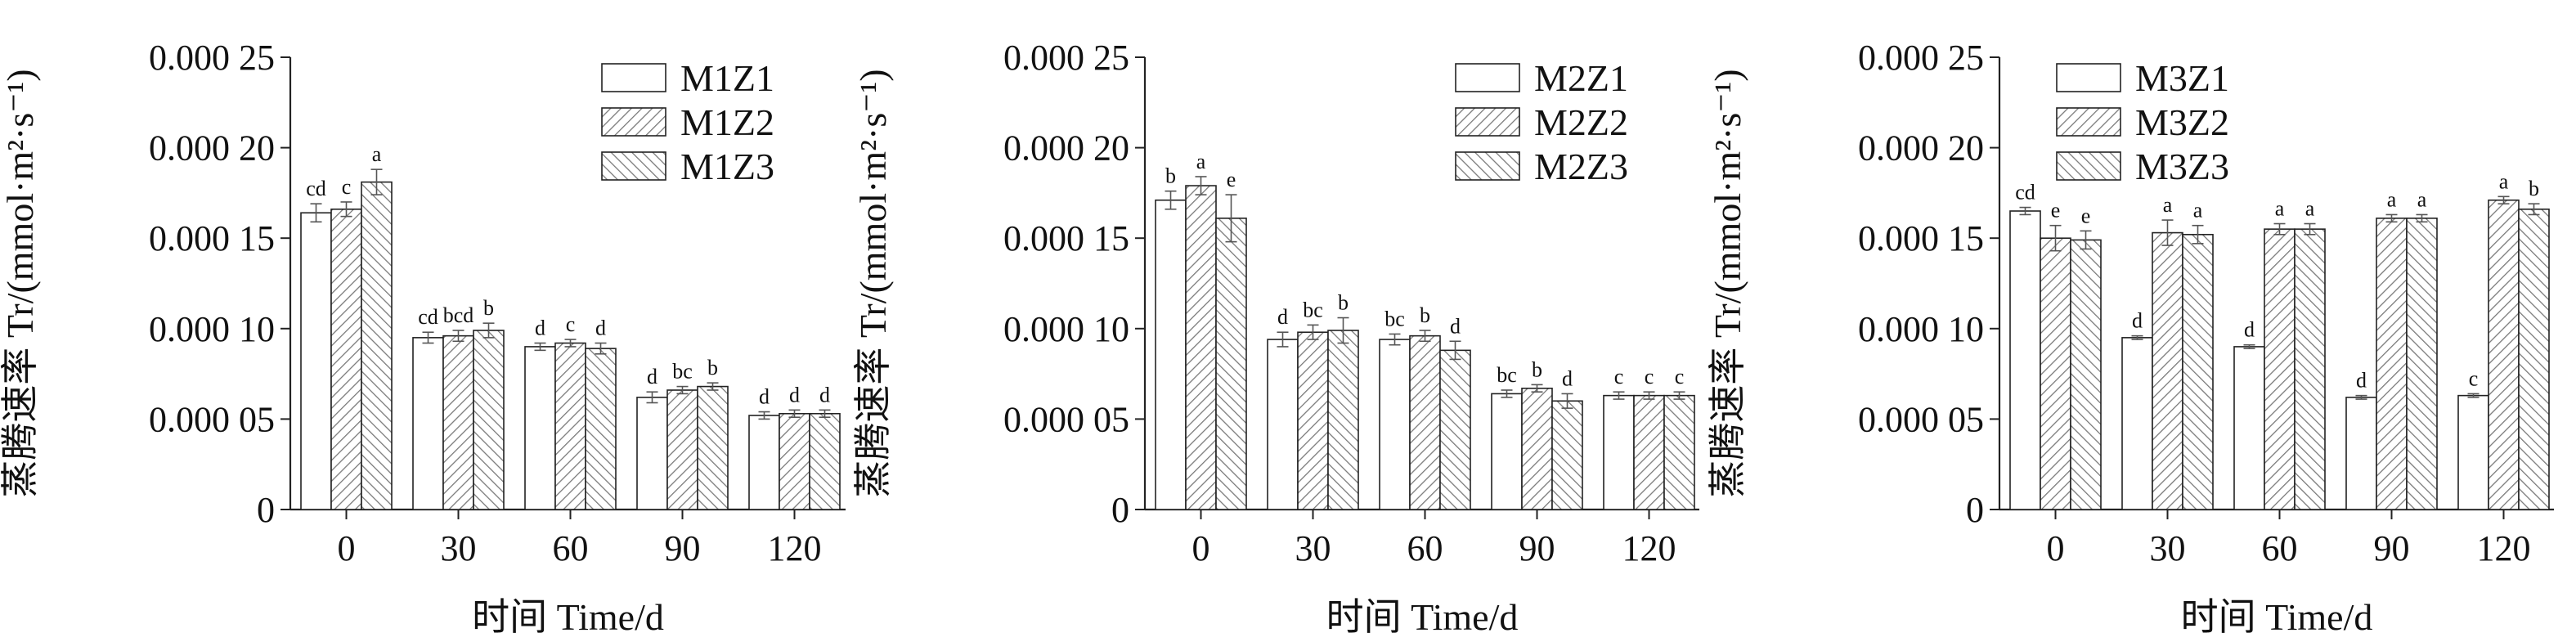 This screenshot has height=642, width=2576. What do you see at coordinates (1487, 122) in the screenshot?
I see `legend-swatch-M2Z2` at bounding box center [1487, 122].